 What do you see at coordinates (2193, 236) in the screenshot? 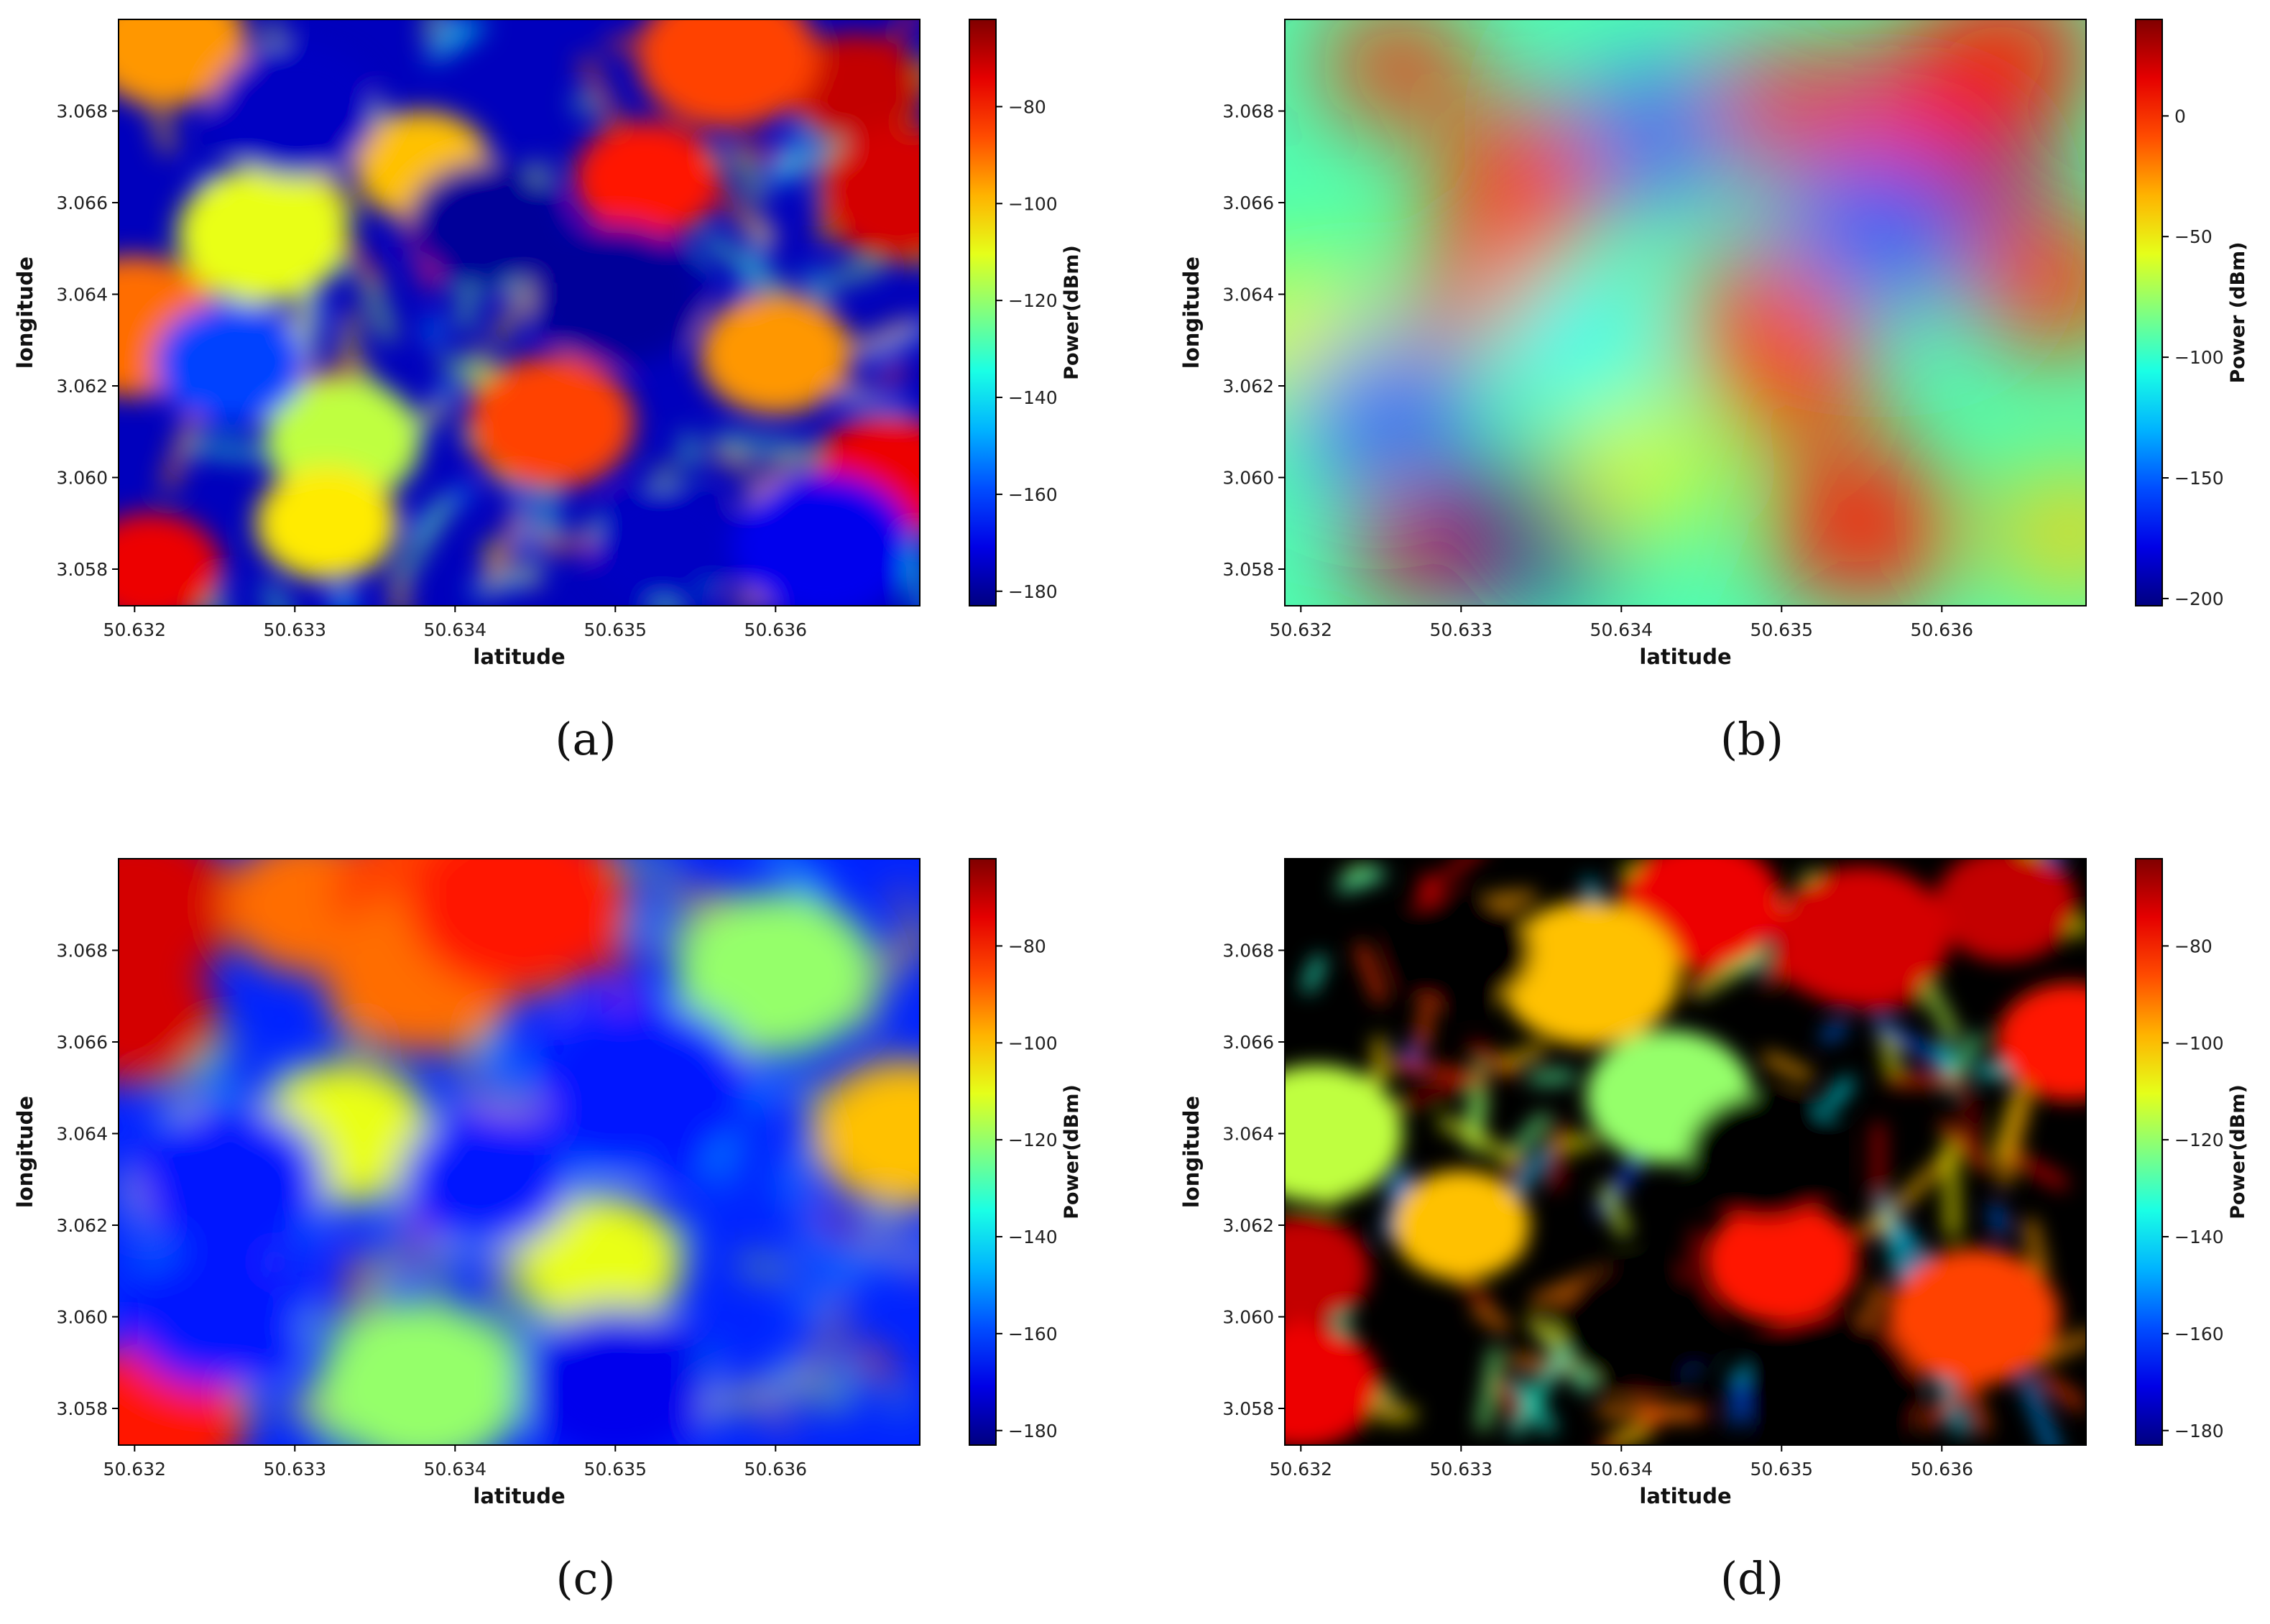
I see `colorbar-tick-label: −50` at bounding box center [2193, 236].